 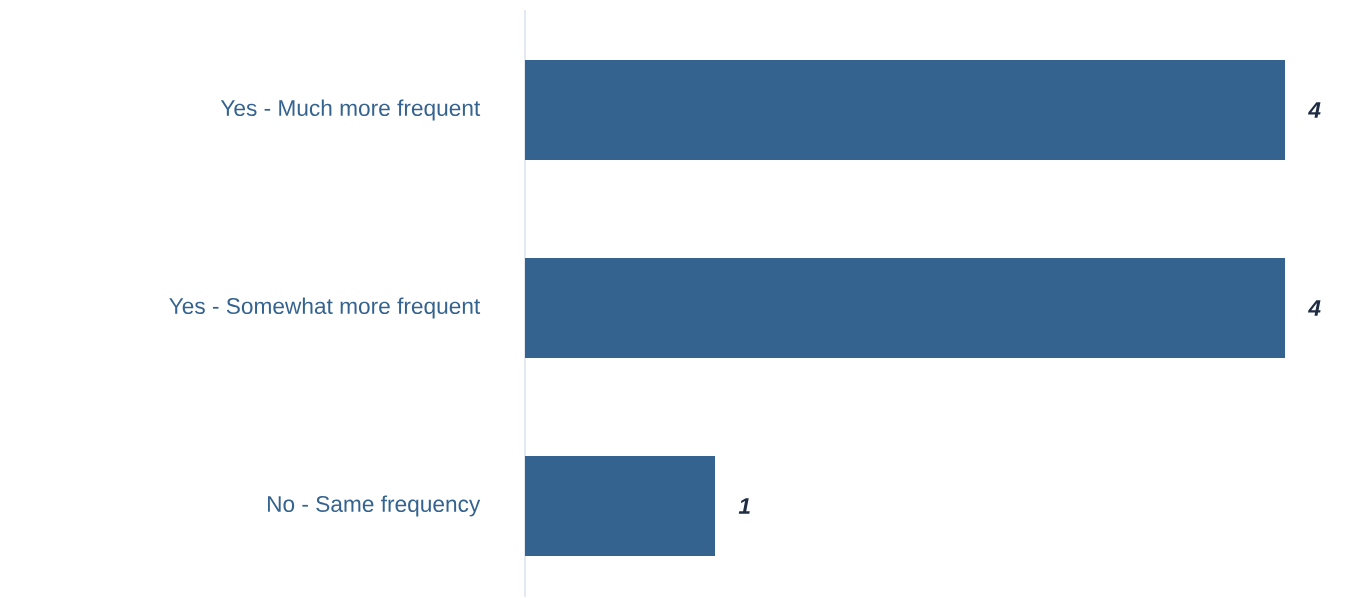 I want to click on data-label: 1, so click(x=744, y=506).